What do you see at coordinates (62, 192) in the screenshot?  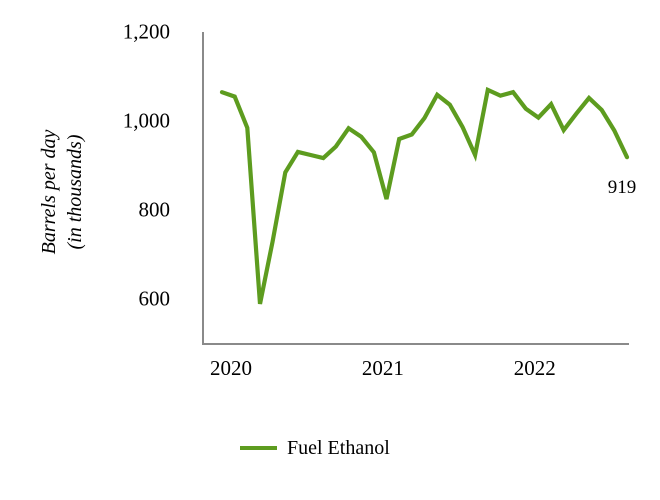 I see `y-axis-title: Barrels per day (in thousands)` at bounding box center [62, 192].